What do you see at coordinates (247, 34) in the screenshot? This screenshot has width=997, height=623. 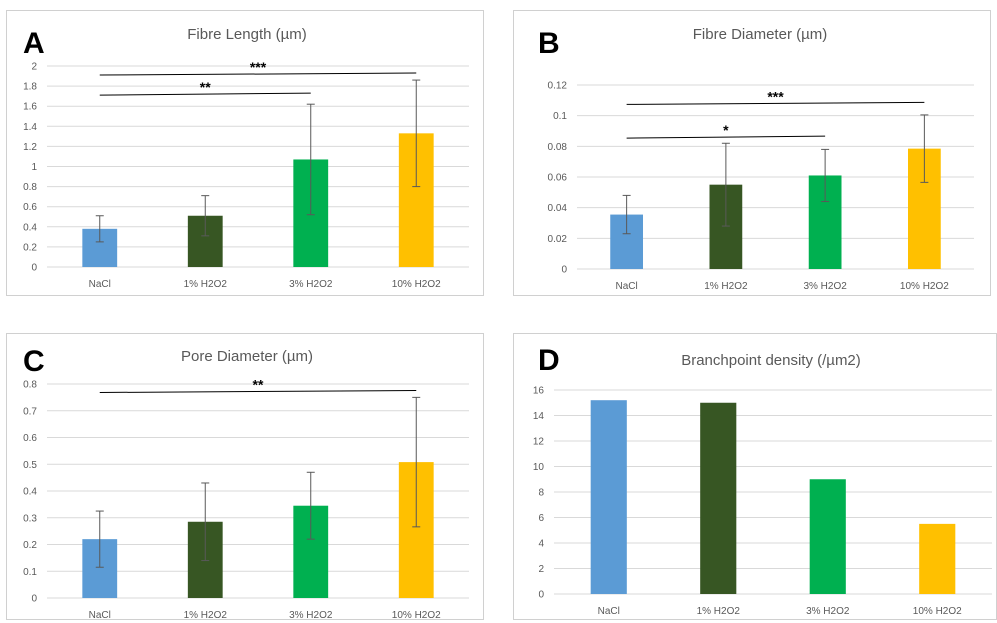 I see `chart-title: Fibre Length (µm)` at bounding box center [247, 34].